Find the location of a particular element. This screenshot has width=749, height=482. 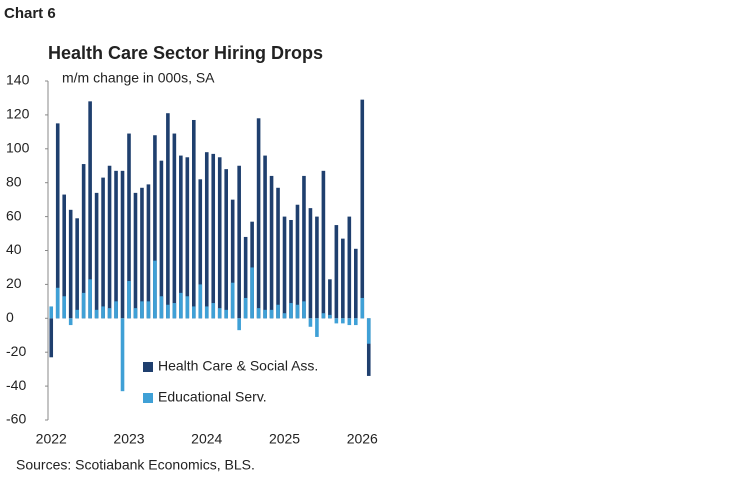

x-tick-label: 2026 is located at coordinates (362, 439).